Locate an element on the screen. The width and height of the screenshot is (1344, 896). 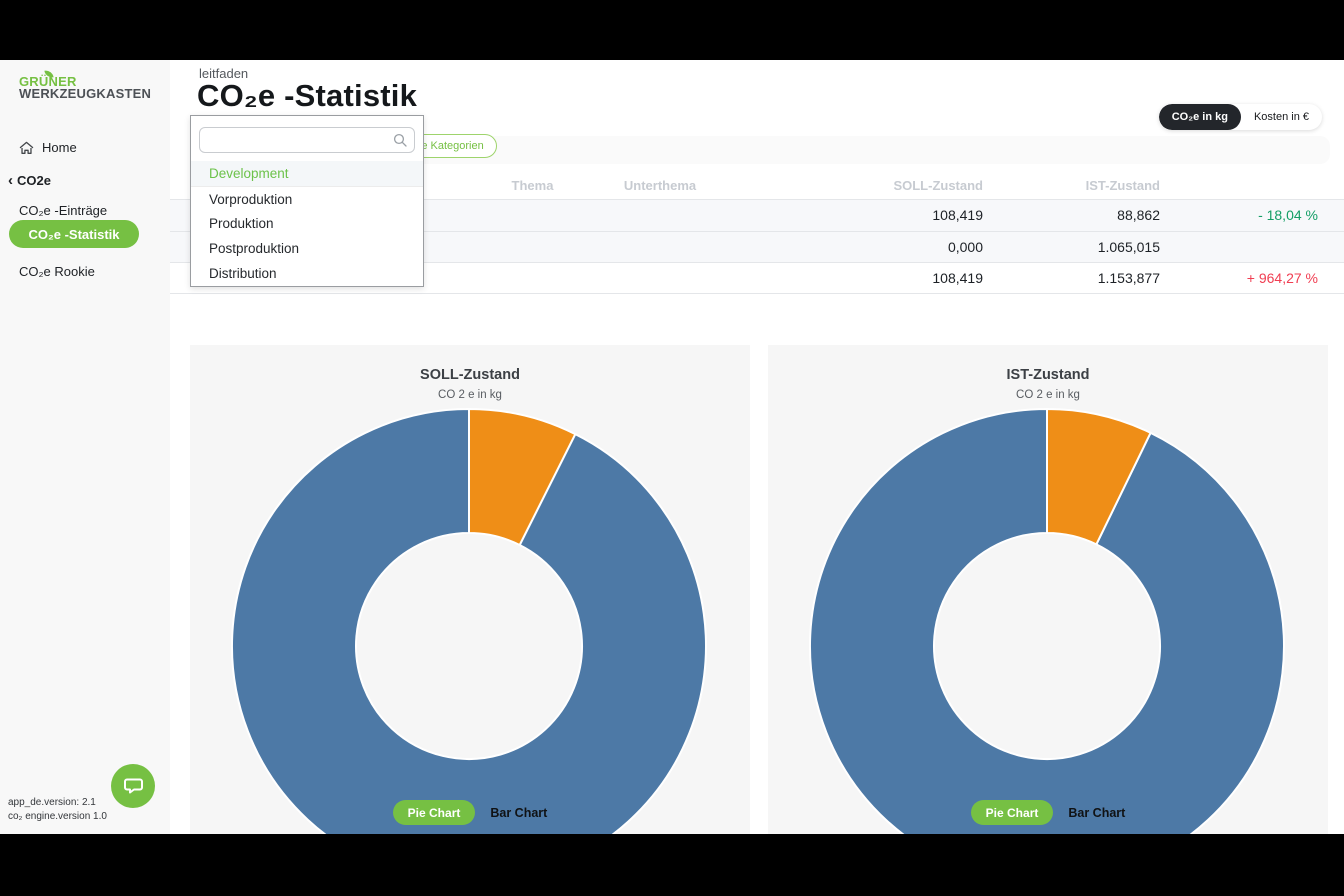
sidebar-item-label: CO₂e -Einträge is located at coordinates (63, 210).